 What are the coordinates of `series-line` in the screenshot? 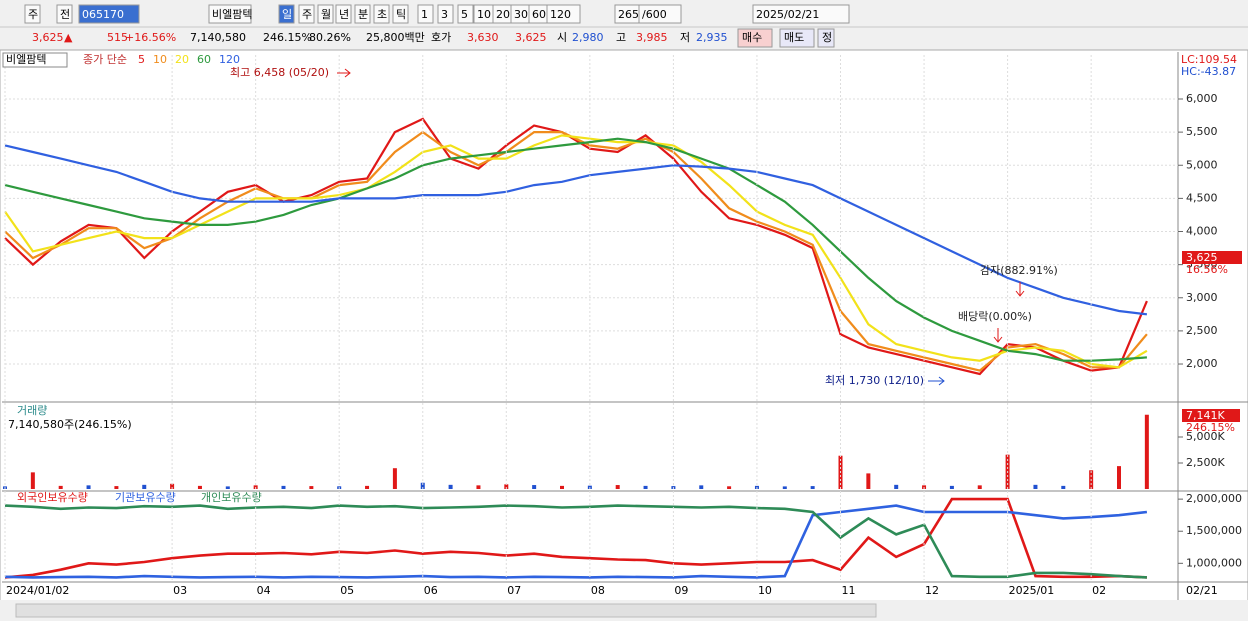 It's located at (575, 538).